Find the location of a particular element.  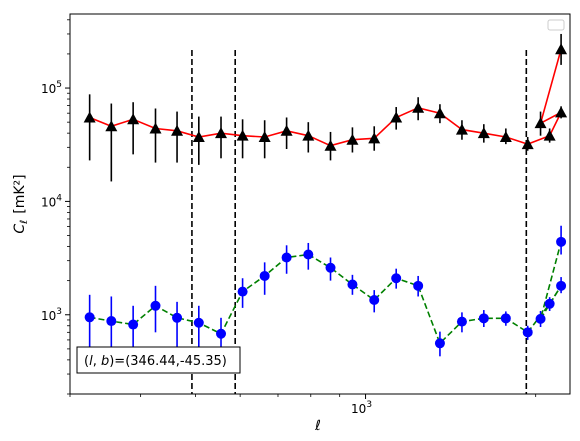

coordinate-annotation: (l, b)=(346.44,-45.35) is located at coordinates (158, 360).